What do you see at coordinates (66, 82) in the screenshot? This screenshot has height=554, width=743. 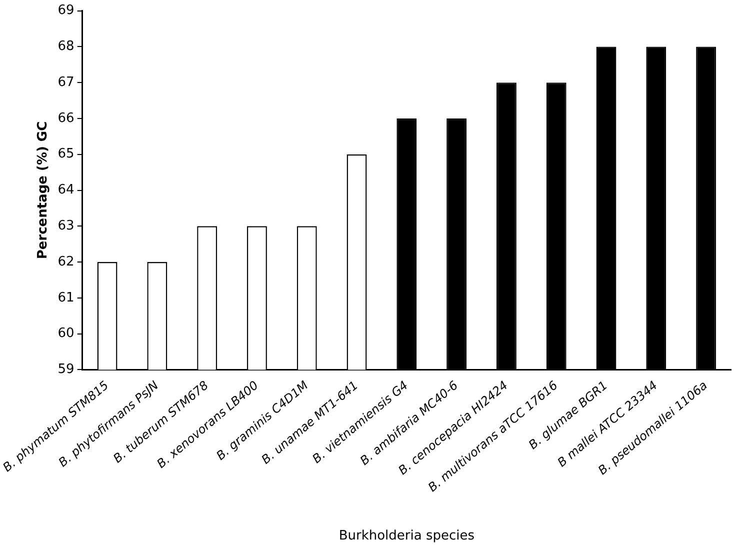 I see `y-tick-label: 67` at bounding box center [66, 82].